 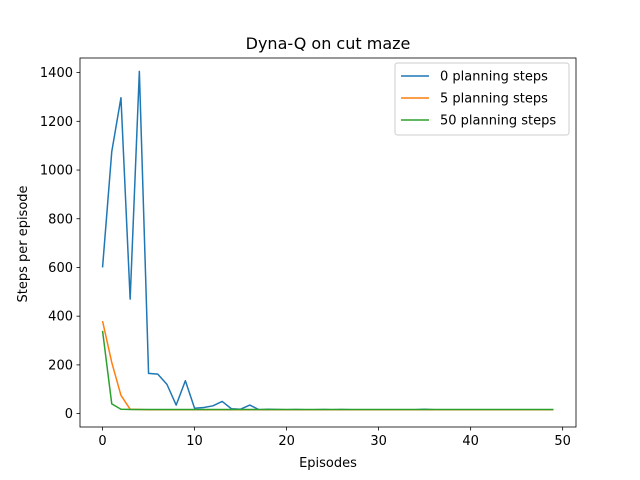 What do you see at coordinates (194, 441) in the screenshot?
I see `x-tick-label: 10` at bounding box center [194, 441].